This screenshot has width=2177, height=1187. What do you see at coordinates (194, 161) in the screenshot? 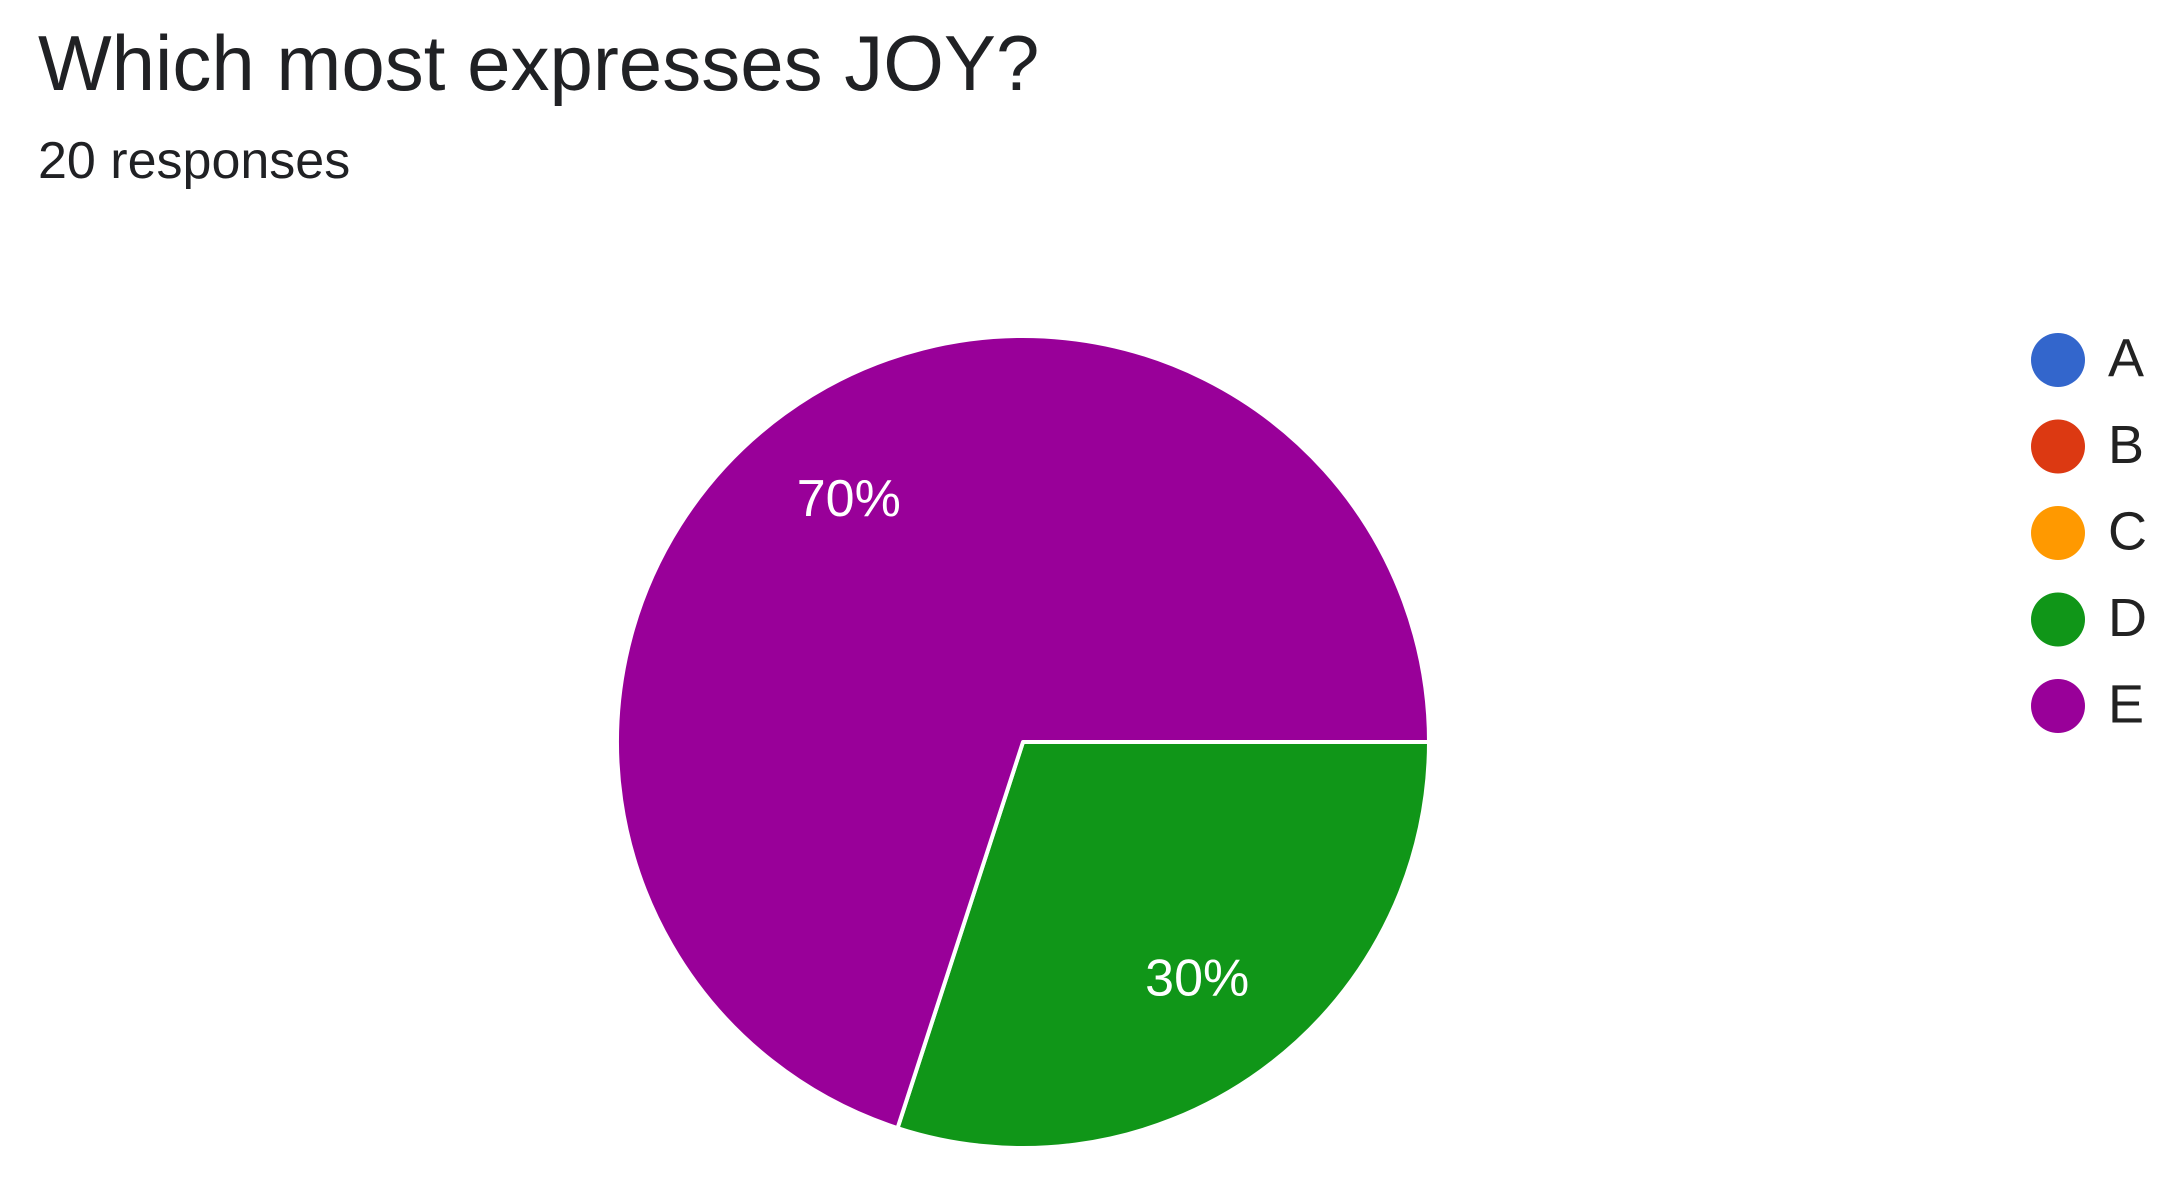
I see `chart-subtitle: 20 responses` at bounding box center [194, 161].